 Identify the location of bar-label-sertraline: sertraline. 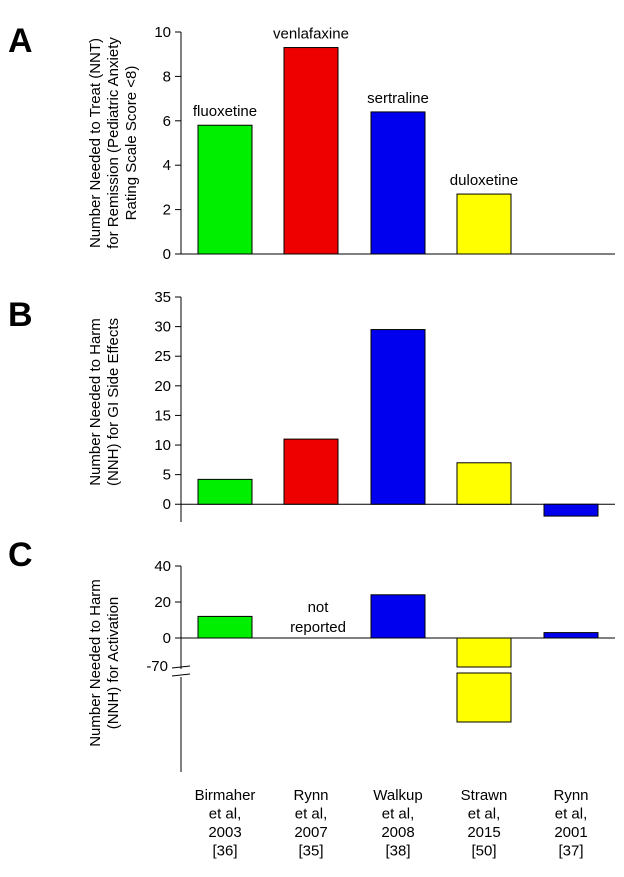
(398, 98).